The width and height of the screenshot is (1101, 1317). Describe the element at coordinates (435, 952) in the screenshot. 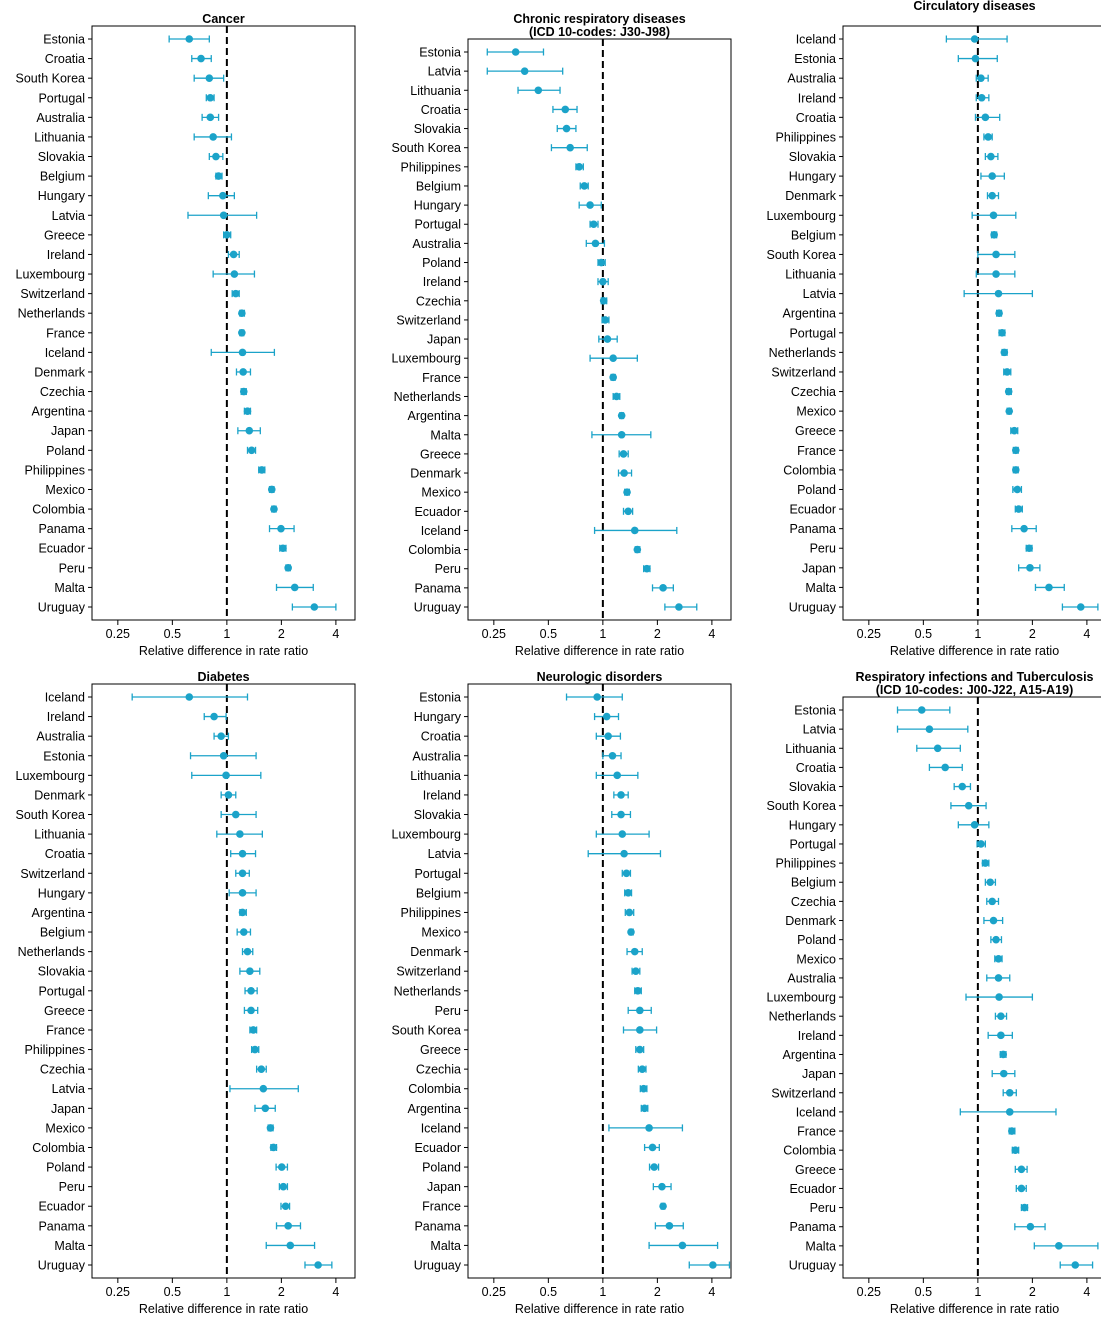

I see `y-tick-label: Denmark` at that location.